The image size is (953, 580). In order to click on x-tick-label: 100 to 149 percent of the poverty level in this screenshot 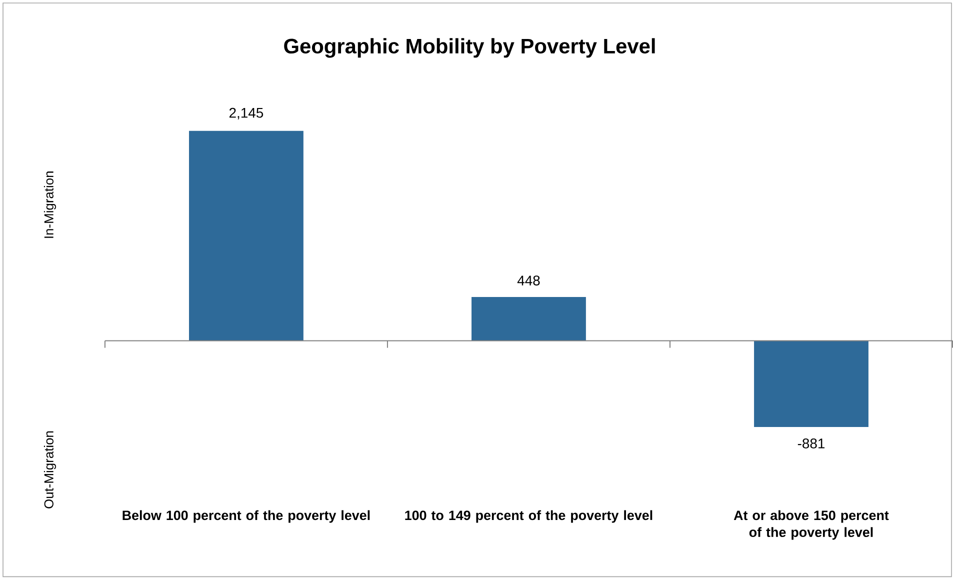, I will do `click(528, 516)`.